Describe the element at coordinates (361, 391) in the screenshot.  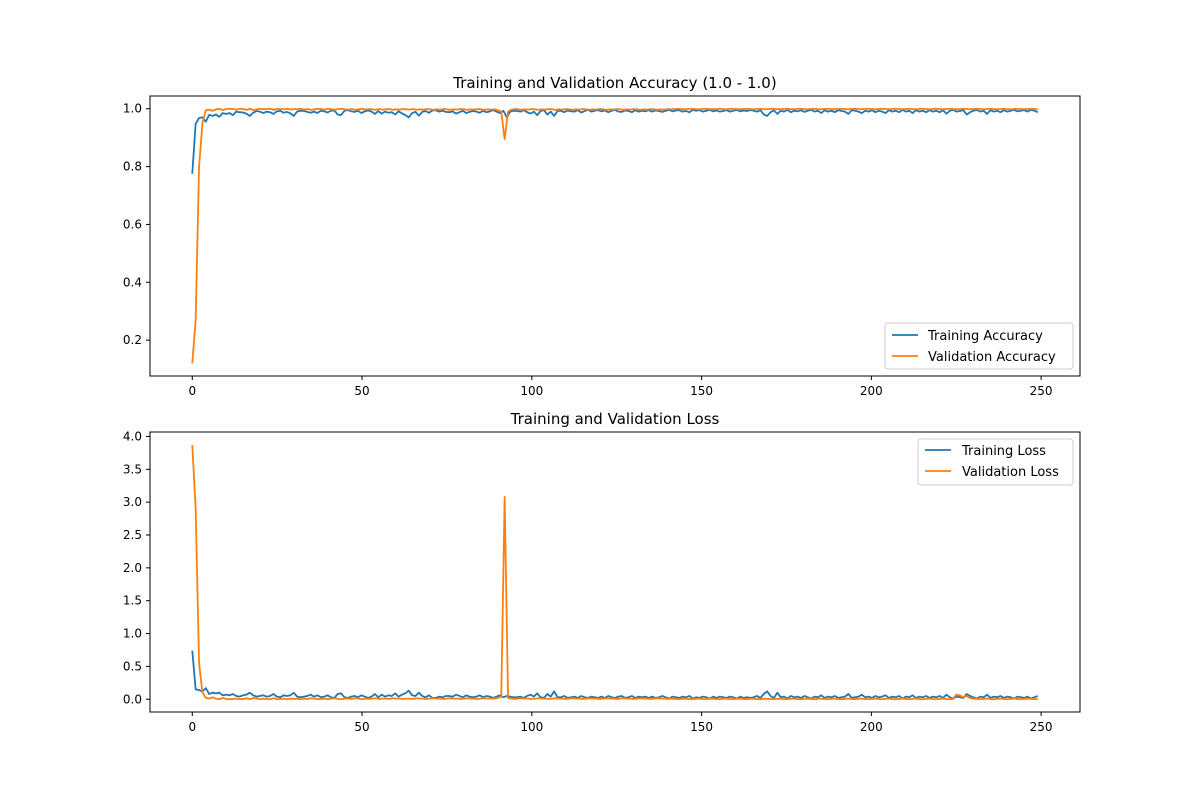
I see `accuracy-xtick-label: 50` at that location.